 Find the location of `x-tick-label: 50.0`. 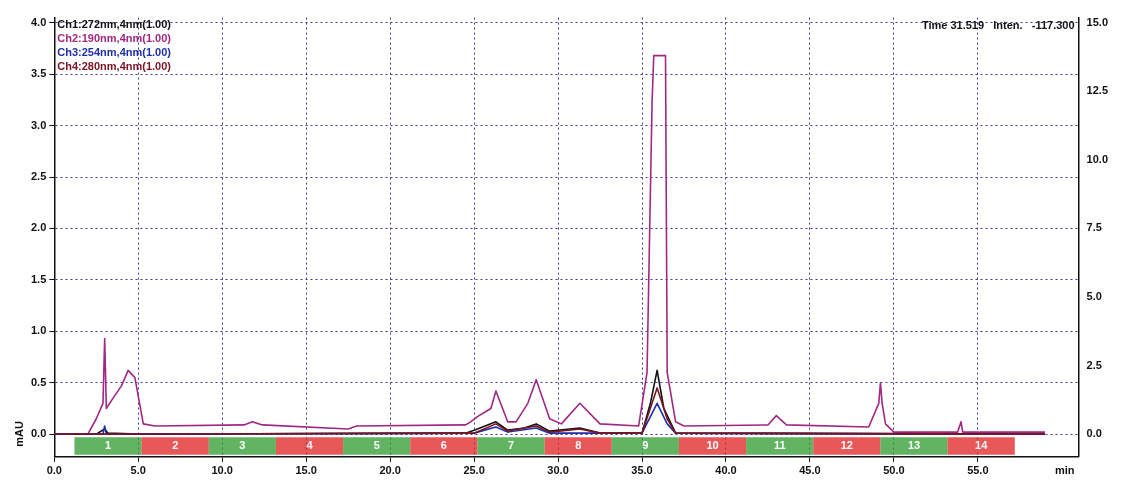

x-tick-label: 50.0 is located at coordinates (894, 470).